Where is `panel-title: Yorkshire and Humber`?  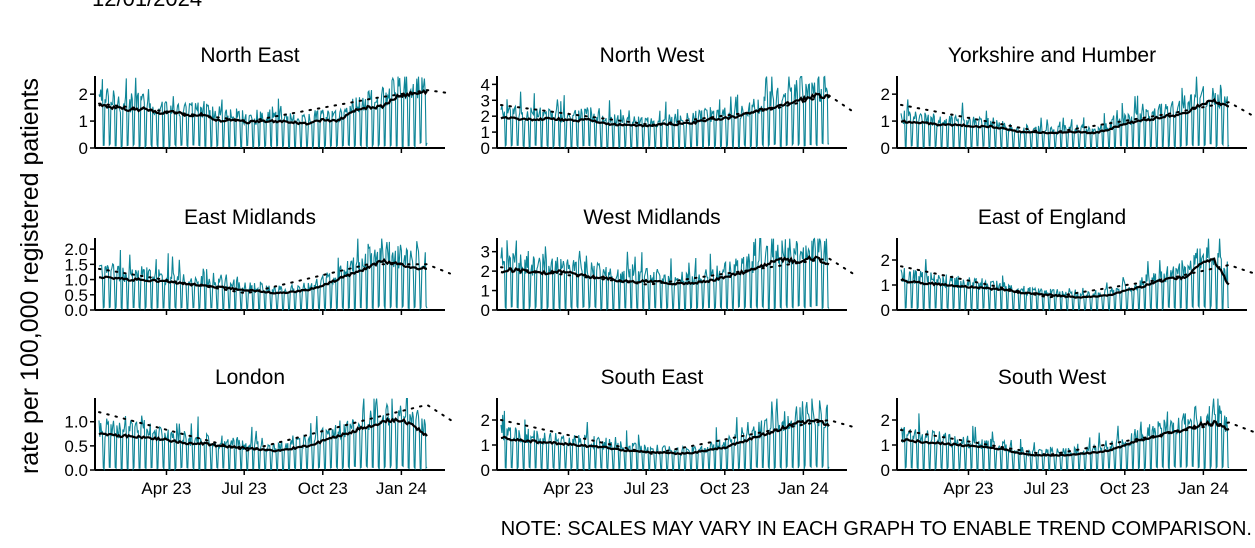
panel-title: Yorkshire and Humber is located at coordinates (1052, 55).